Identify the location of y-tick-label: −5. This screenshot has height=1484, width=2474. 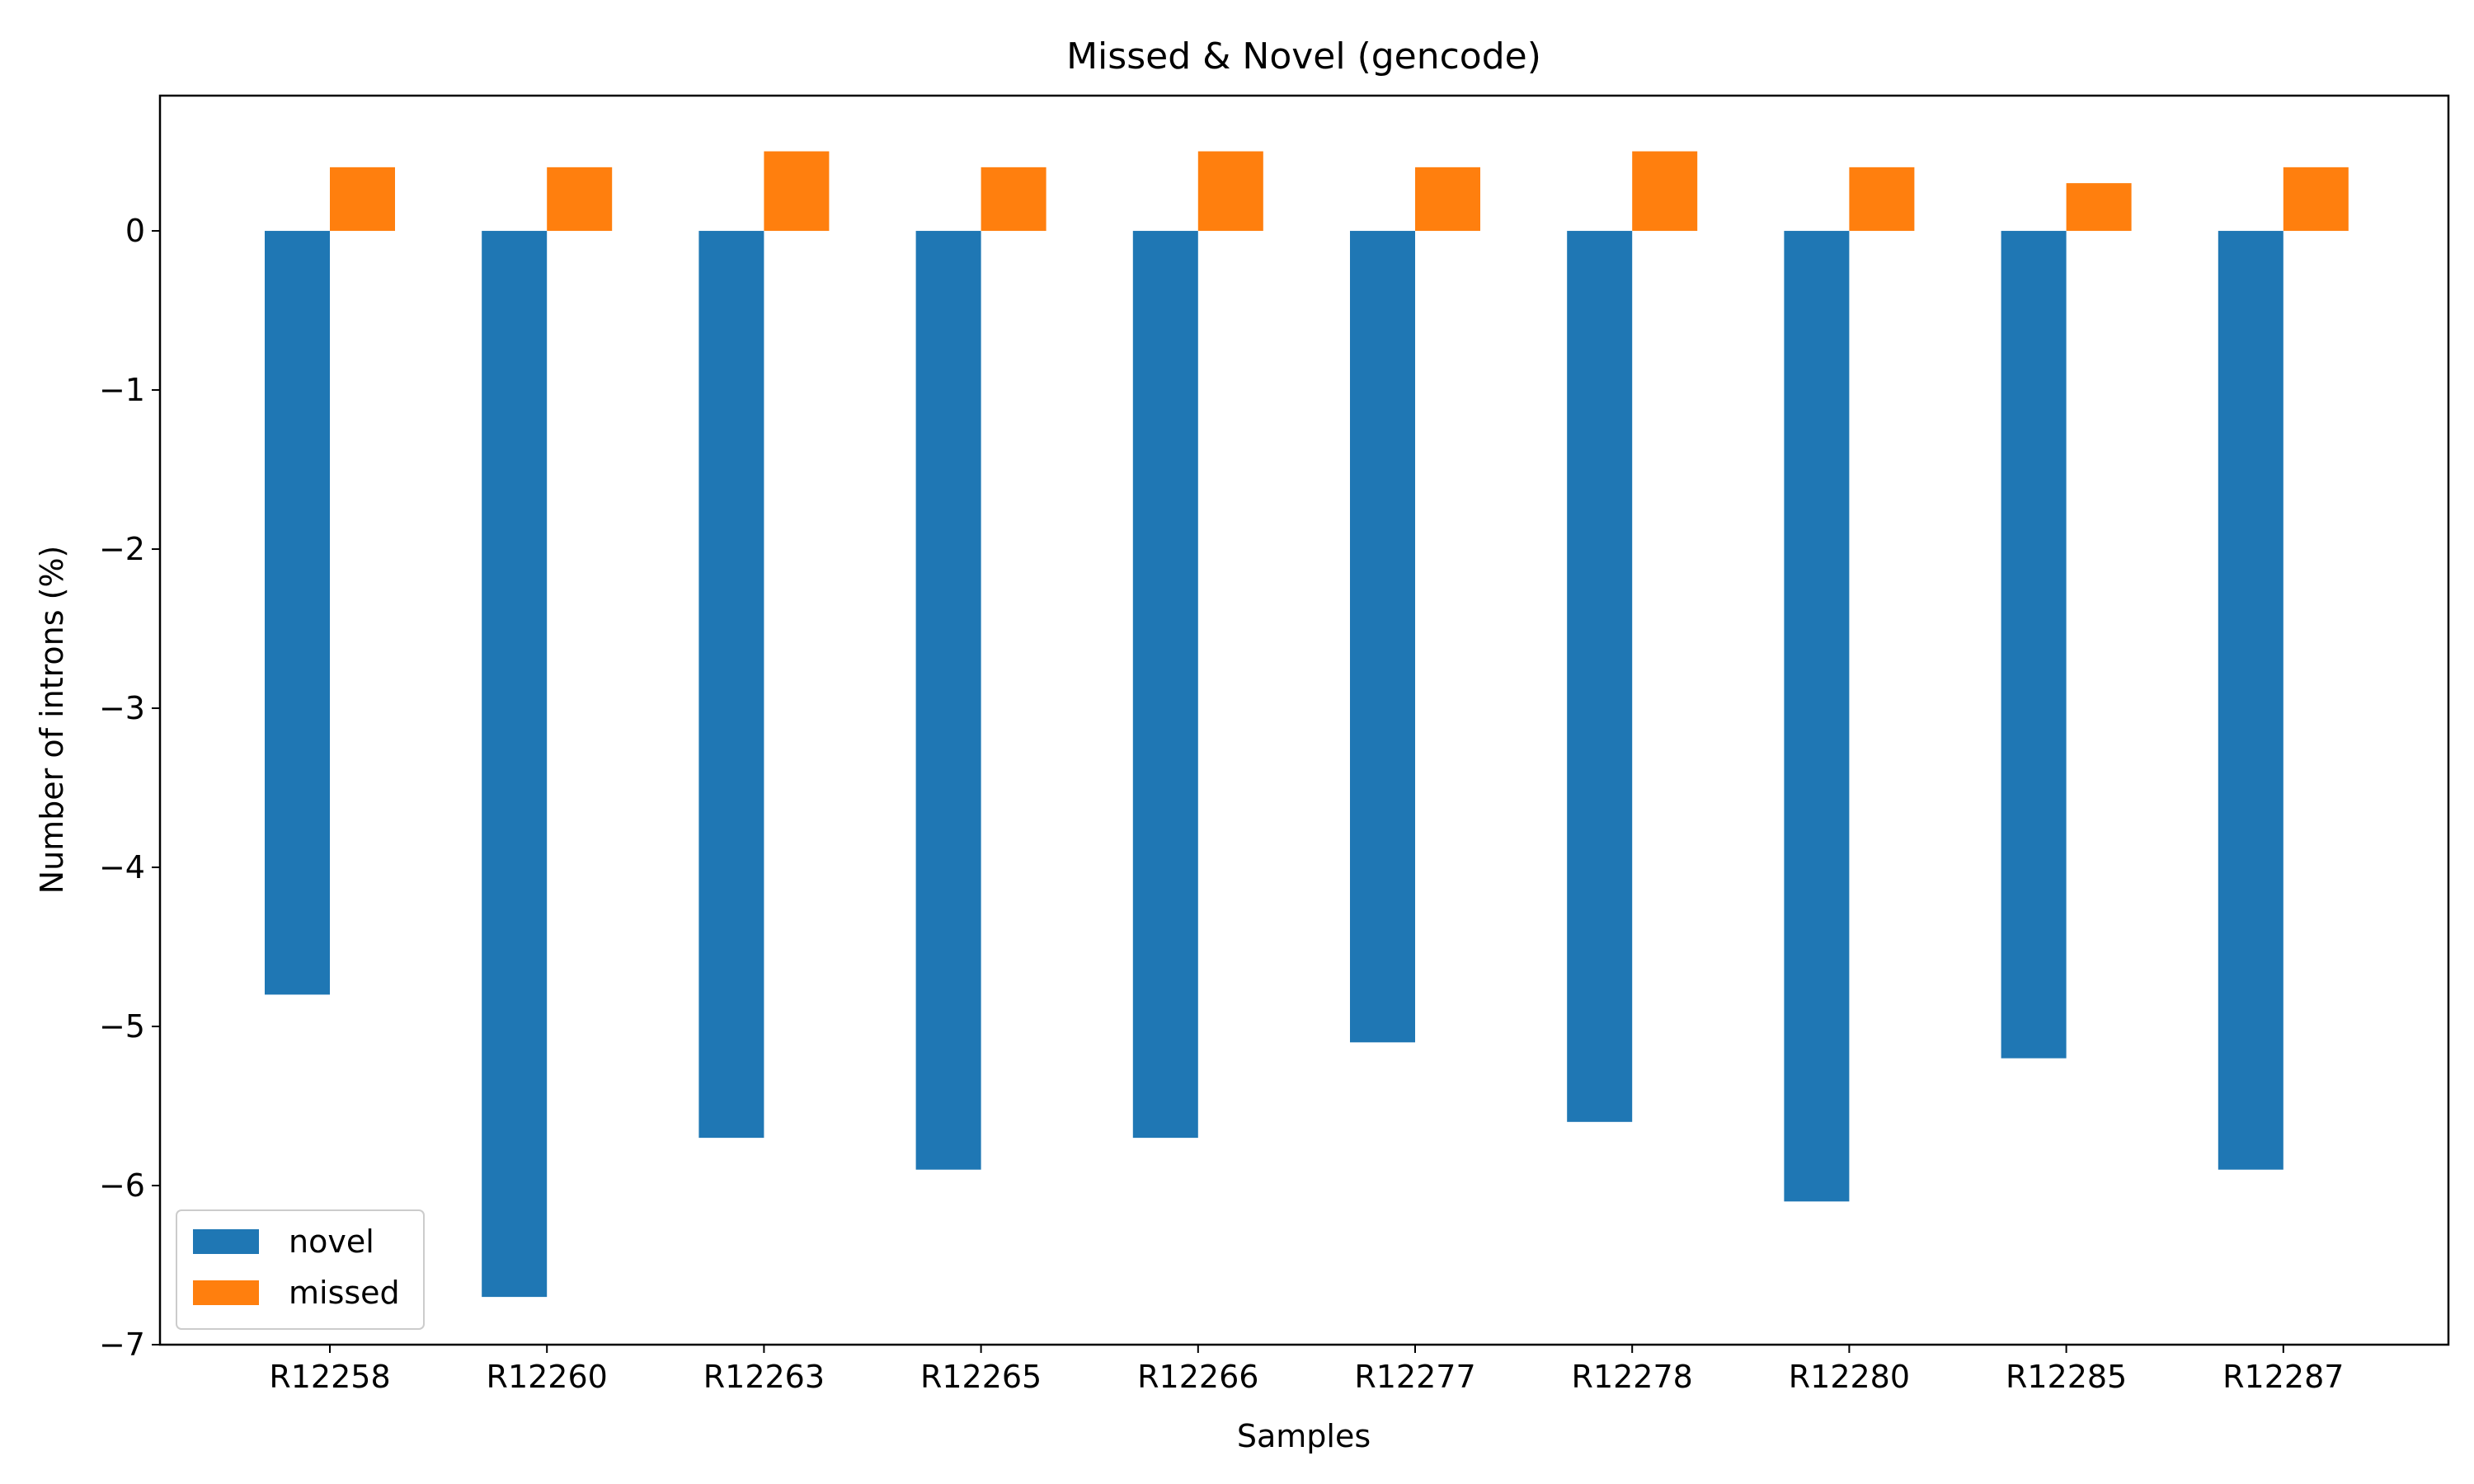
(122, 1026).